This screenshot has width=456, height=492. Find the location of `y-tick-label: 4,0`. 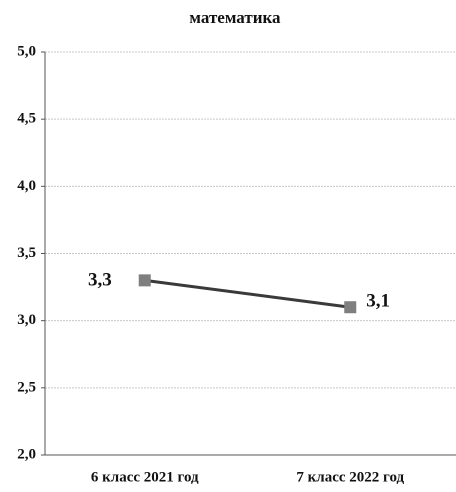

y-tick-label: 4,0 is located at coordinates (26, 186).